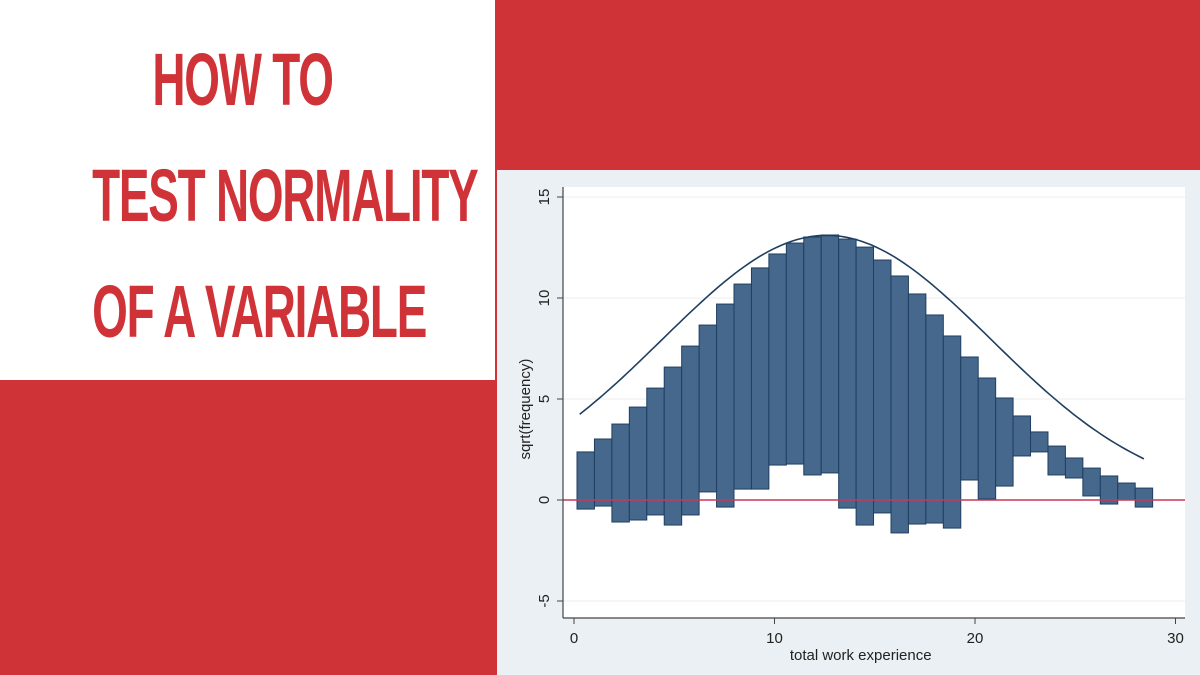  What do you see at coordinates (861, 655) in the screenshot?
I see `x-axis-label: total work experience` at bounding box center [861, 655].